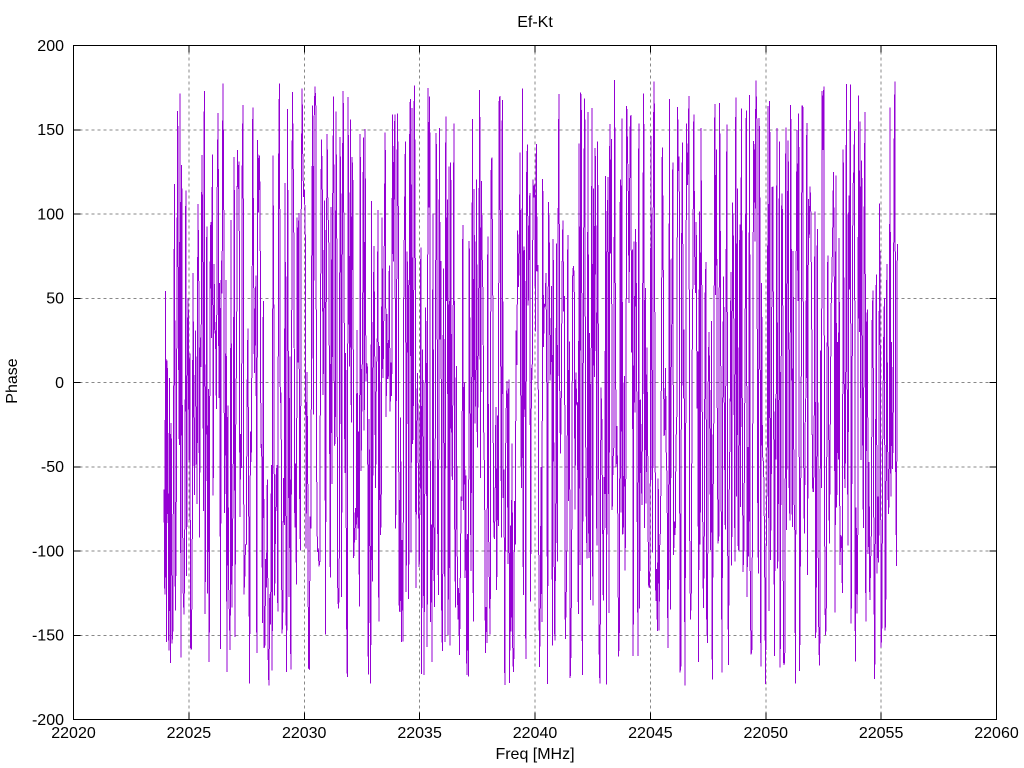 The height and width of the screenshot is (768, 1024). Describe the element at coordinates (12, 380) in the screenshot. I see `svg-text: Phase` at that location.